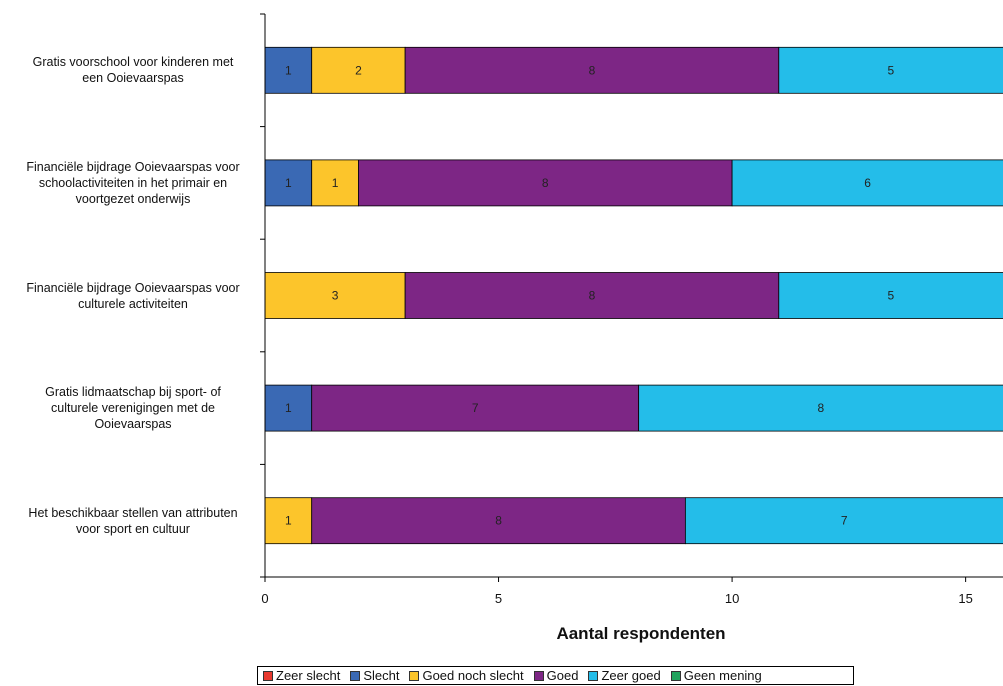  Describe the element at coordinates (631, 675) in the screenshot. I see `legend-label: Zeer goed` at that location.